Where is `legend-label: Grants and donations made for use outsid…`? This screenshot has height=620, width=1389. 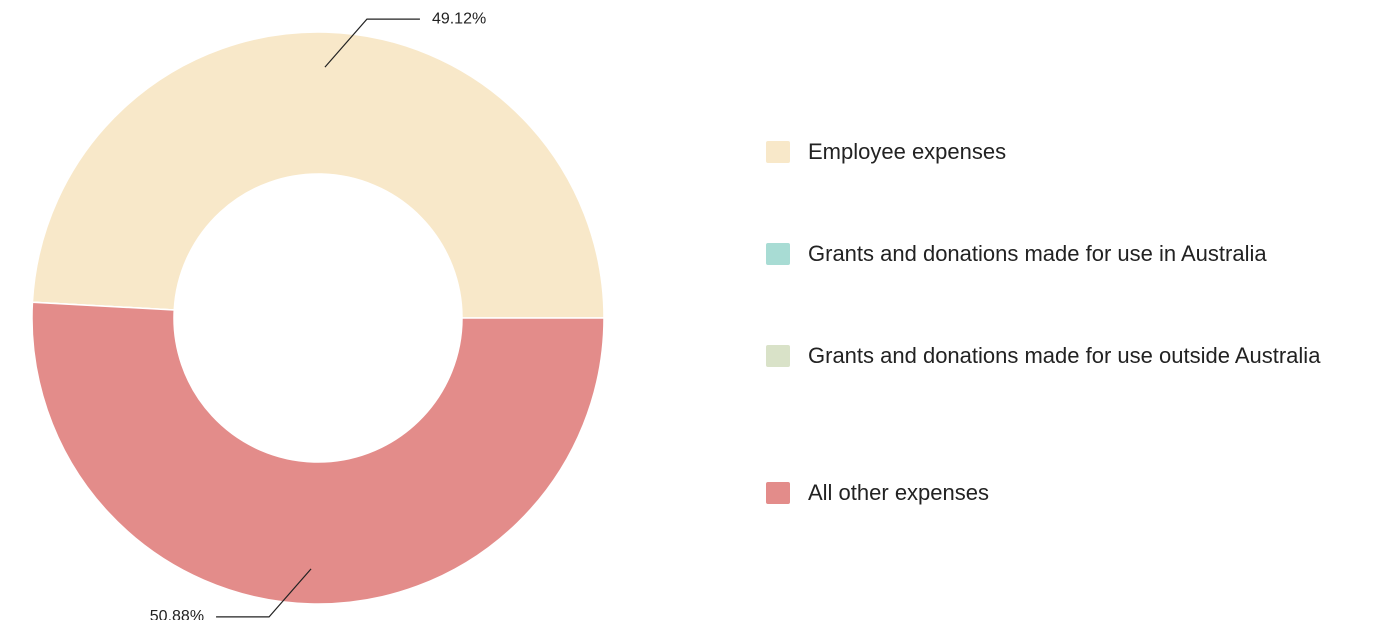
legend-label: Grants and donations made for use outsid… is located at coordinates (1064, 355).